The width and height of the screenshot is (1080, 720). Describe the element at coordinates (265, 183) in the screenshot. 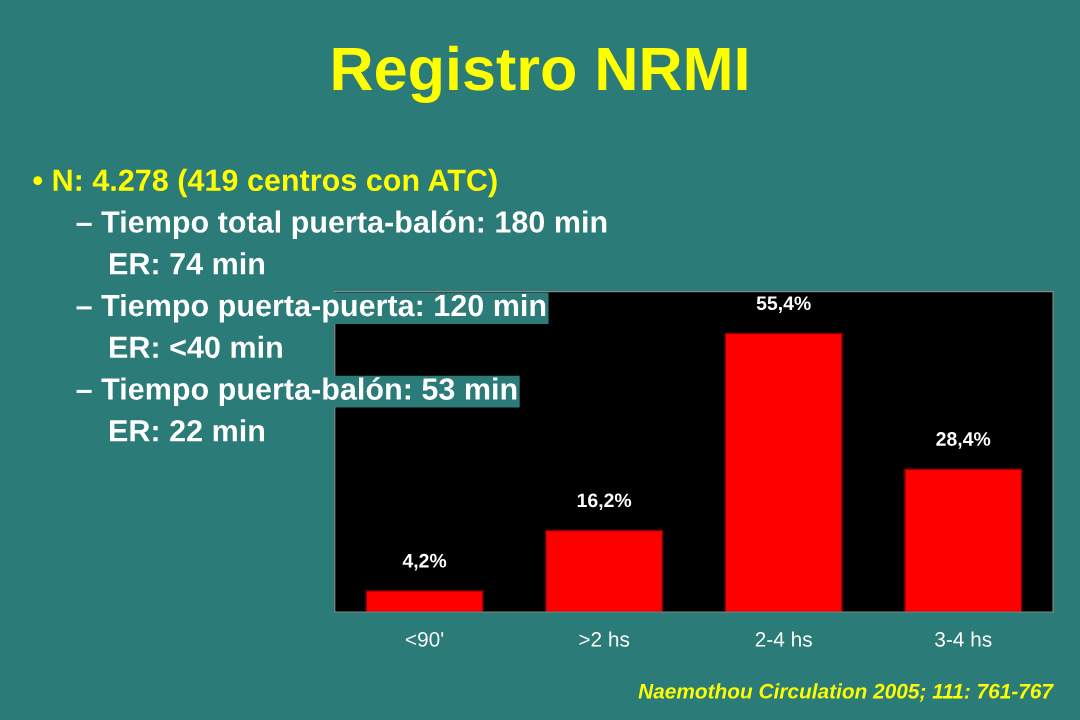

I see `text: • N: 4.278 (419 centros con ATC)` at that location.